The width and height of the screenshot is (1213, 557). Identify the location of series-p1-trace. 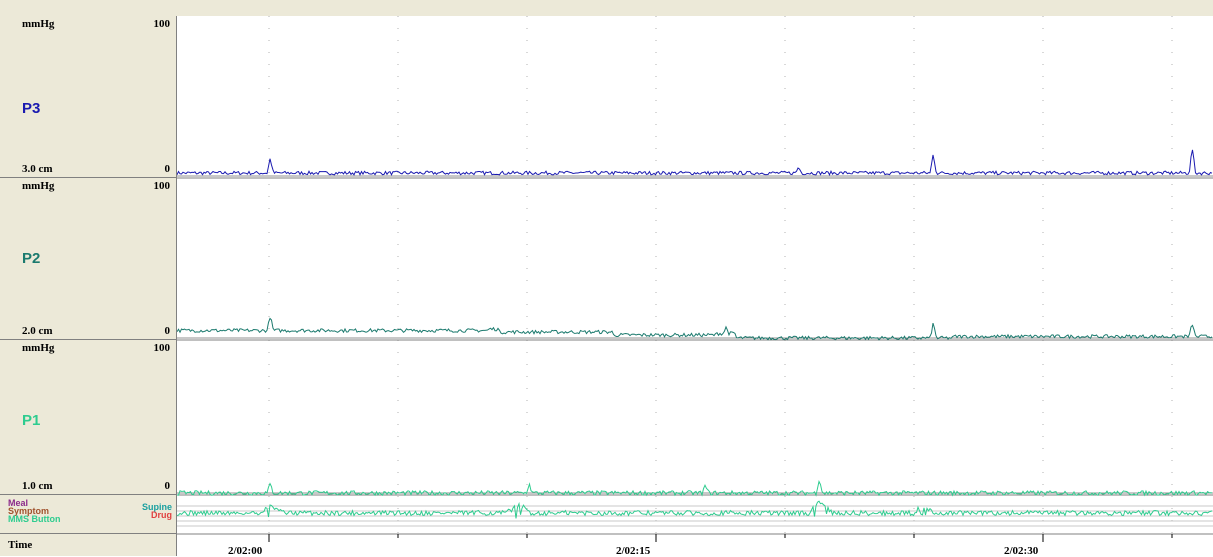
(695, 488).